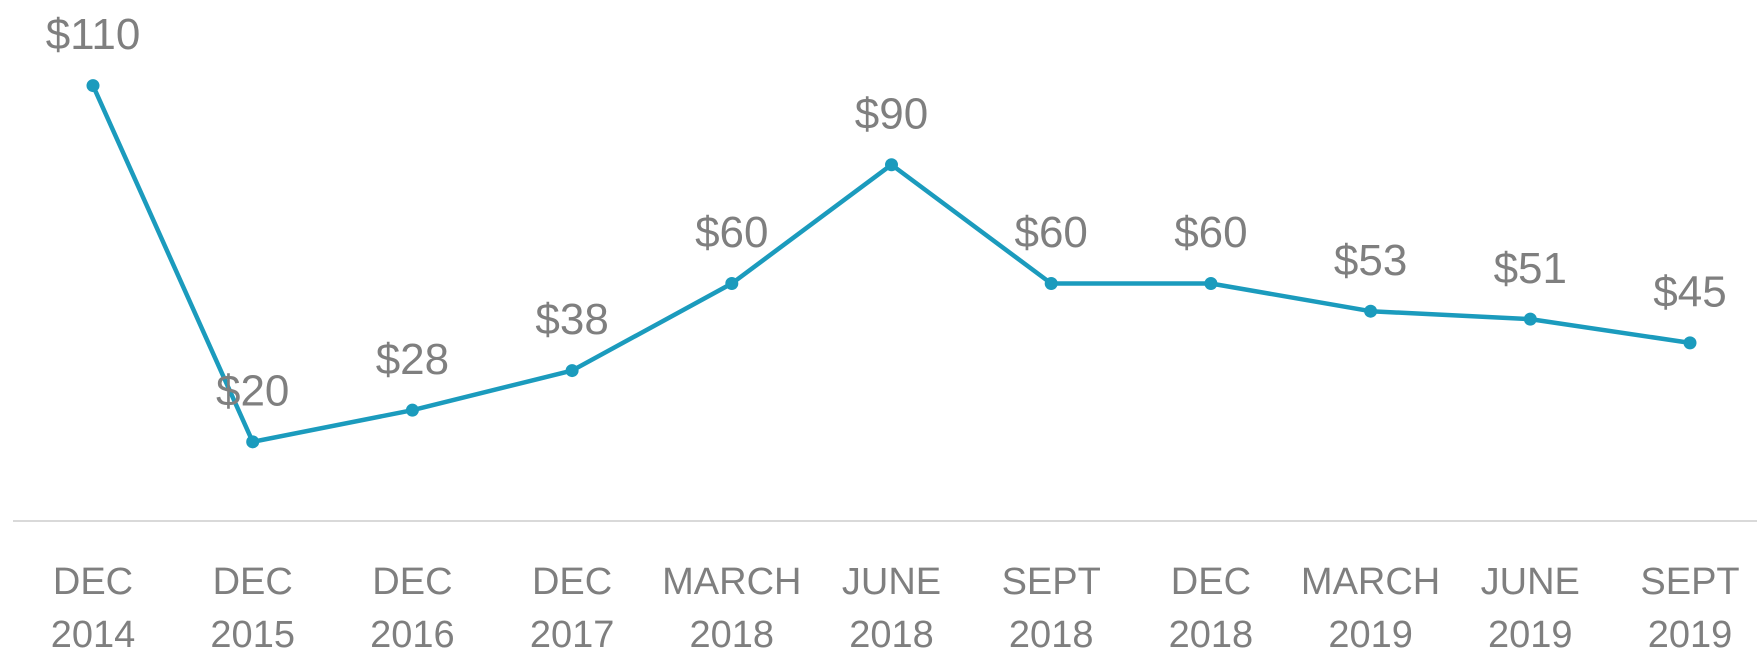  What do you see at coordinates (572, 635) in the screenshot?
I see `x-tick-label-line: 2017` at bounding box center [572, 635].